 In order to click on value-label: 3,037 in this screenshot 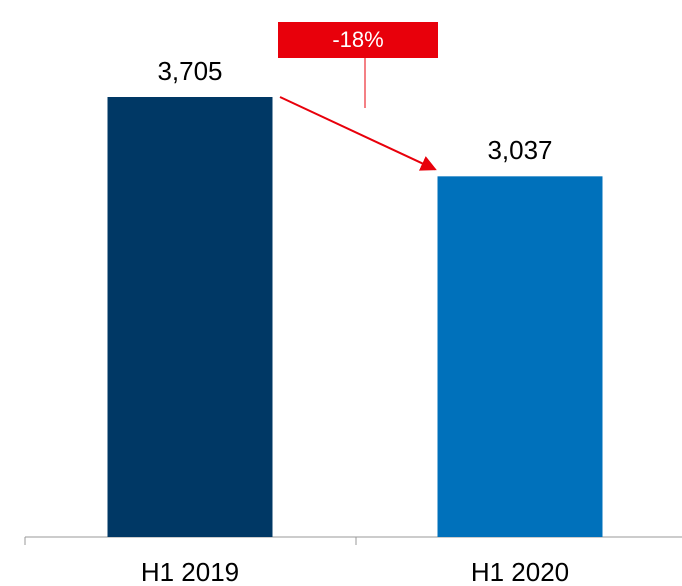, I will do `click(519, 150)`.